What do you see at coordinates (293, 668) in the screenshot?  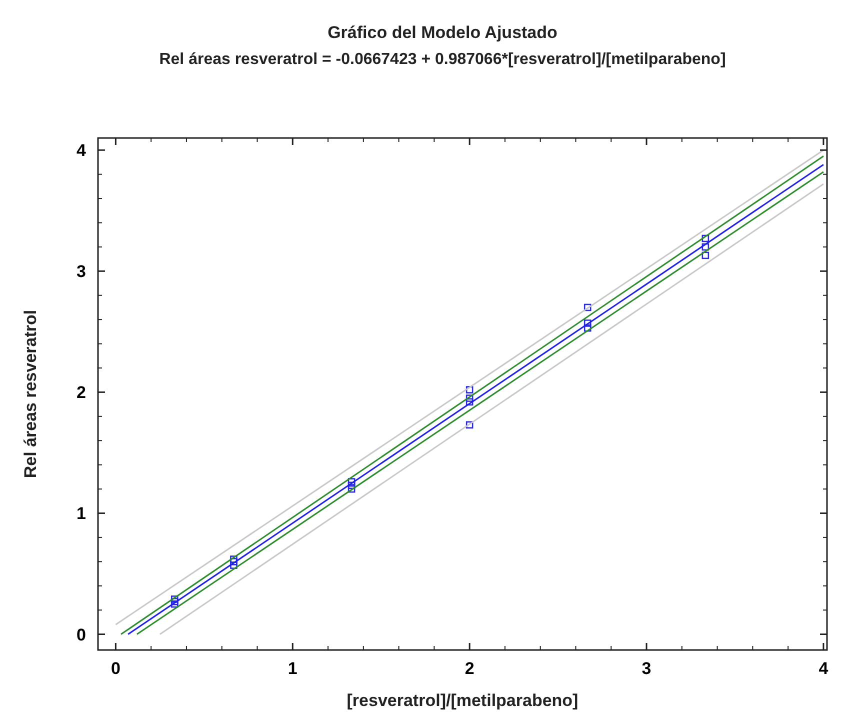 I see `x-tick-label: 1` at bounding box center [293, 668].